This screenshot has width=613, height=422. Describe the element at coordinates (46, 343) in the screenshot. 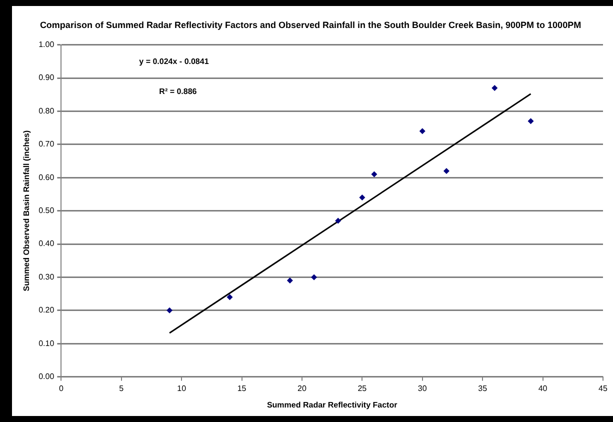

I see `y-tick-label: 0.10` at that location.